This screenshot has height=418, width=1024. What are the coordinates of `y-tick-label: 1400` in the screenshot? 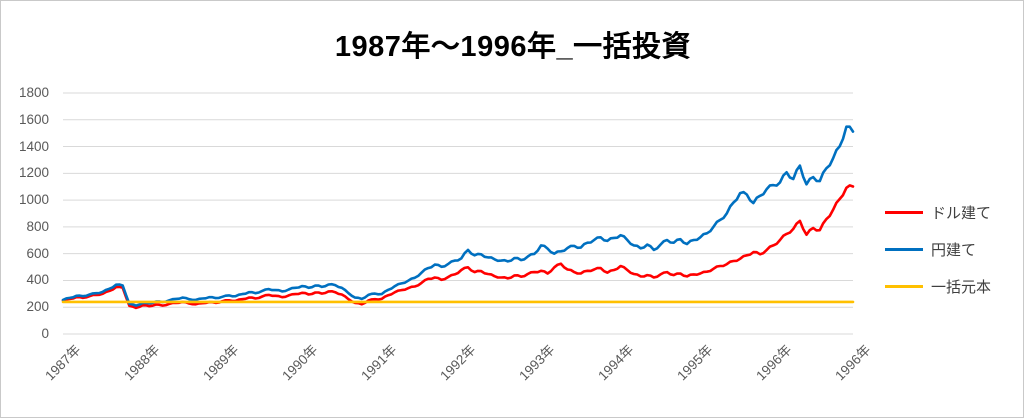 It's located at (33, 146).